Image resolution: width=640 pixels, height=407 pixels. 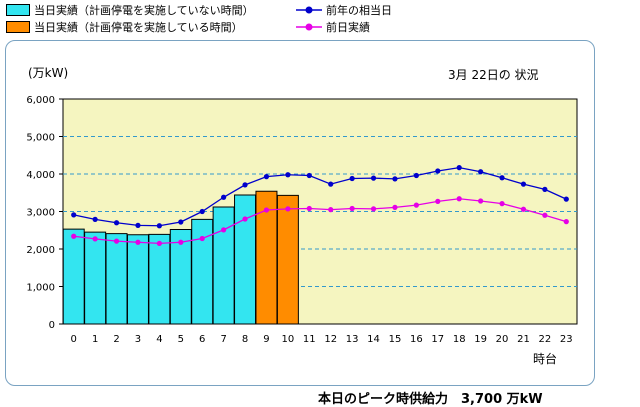 What do you see at coordinates (480, 339) in the screenshot?
I see `x-tick-label: 19` at bounding box center [480, 339].